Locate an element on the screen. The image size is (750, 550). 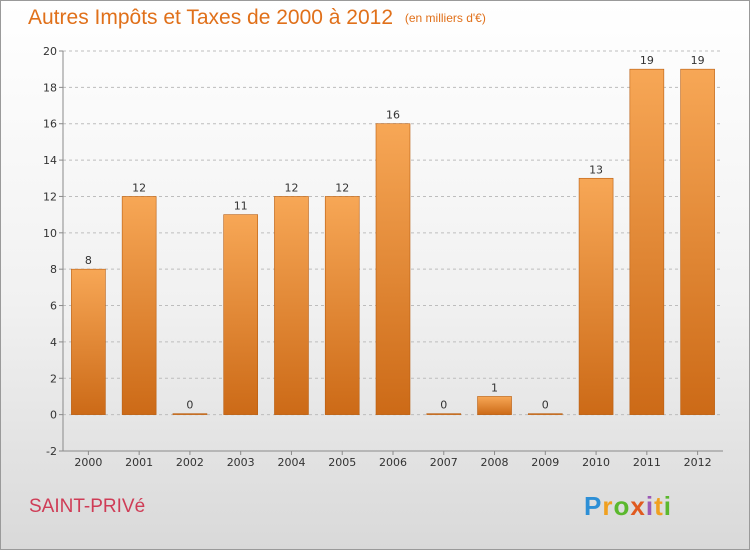
x-tick-label: 2008 is located at coordinates (495, 462).